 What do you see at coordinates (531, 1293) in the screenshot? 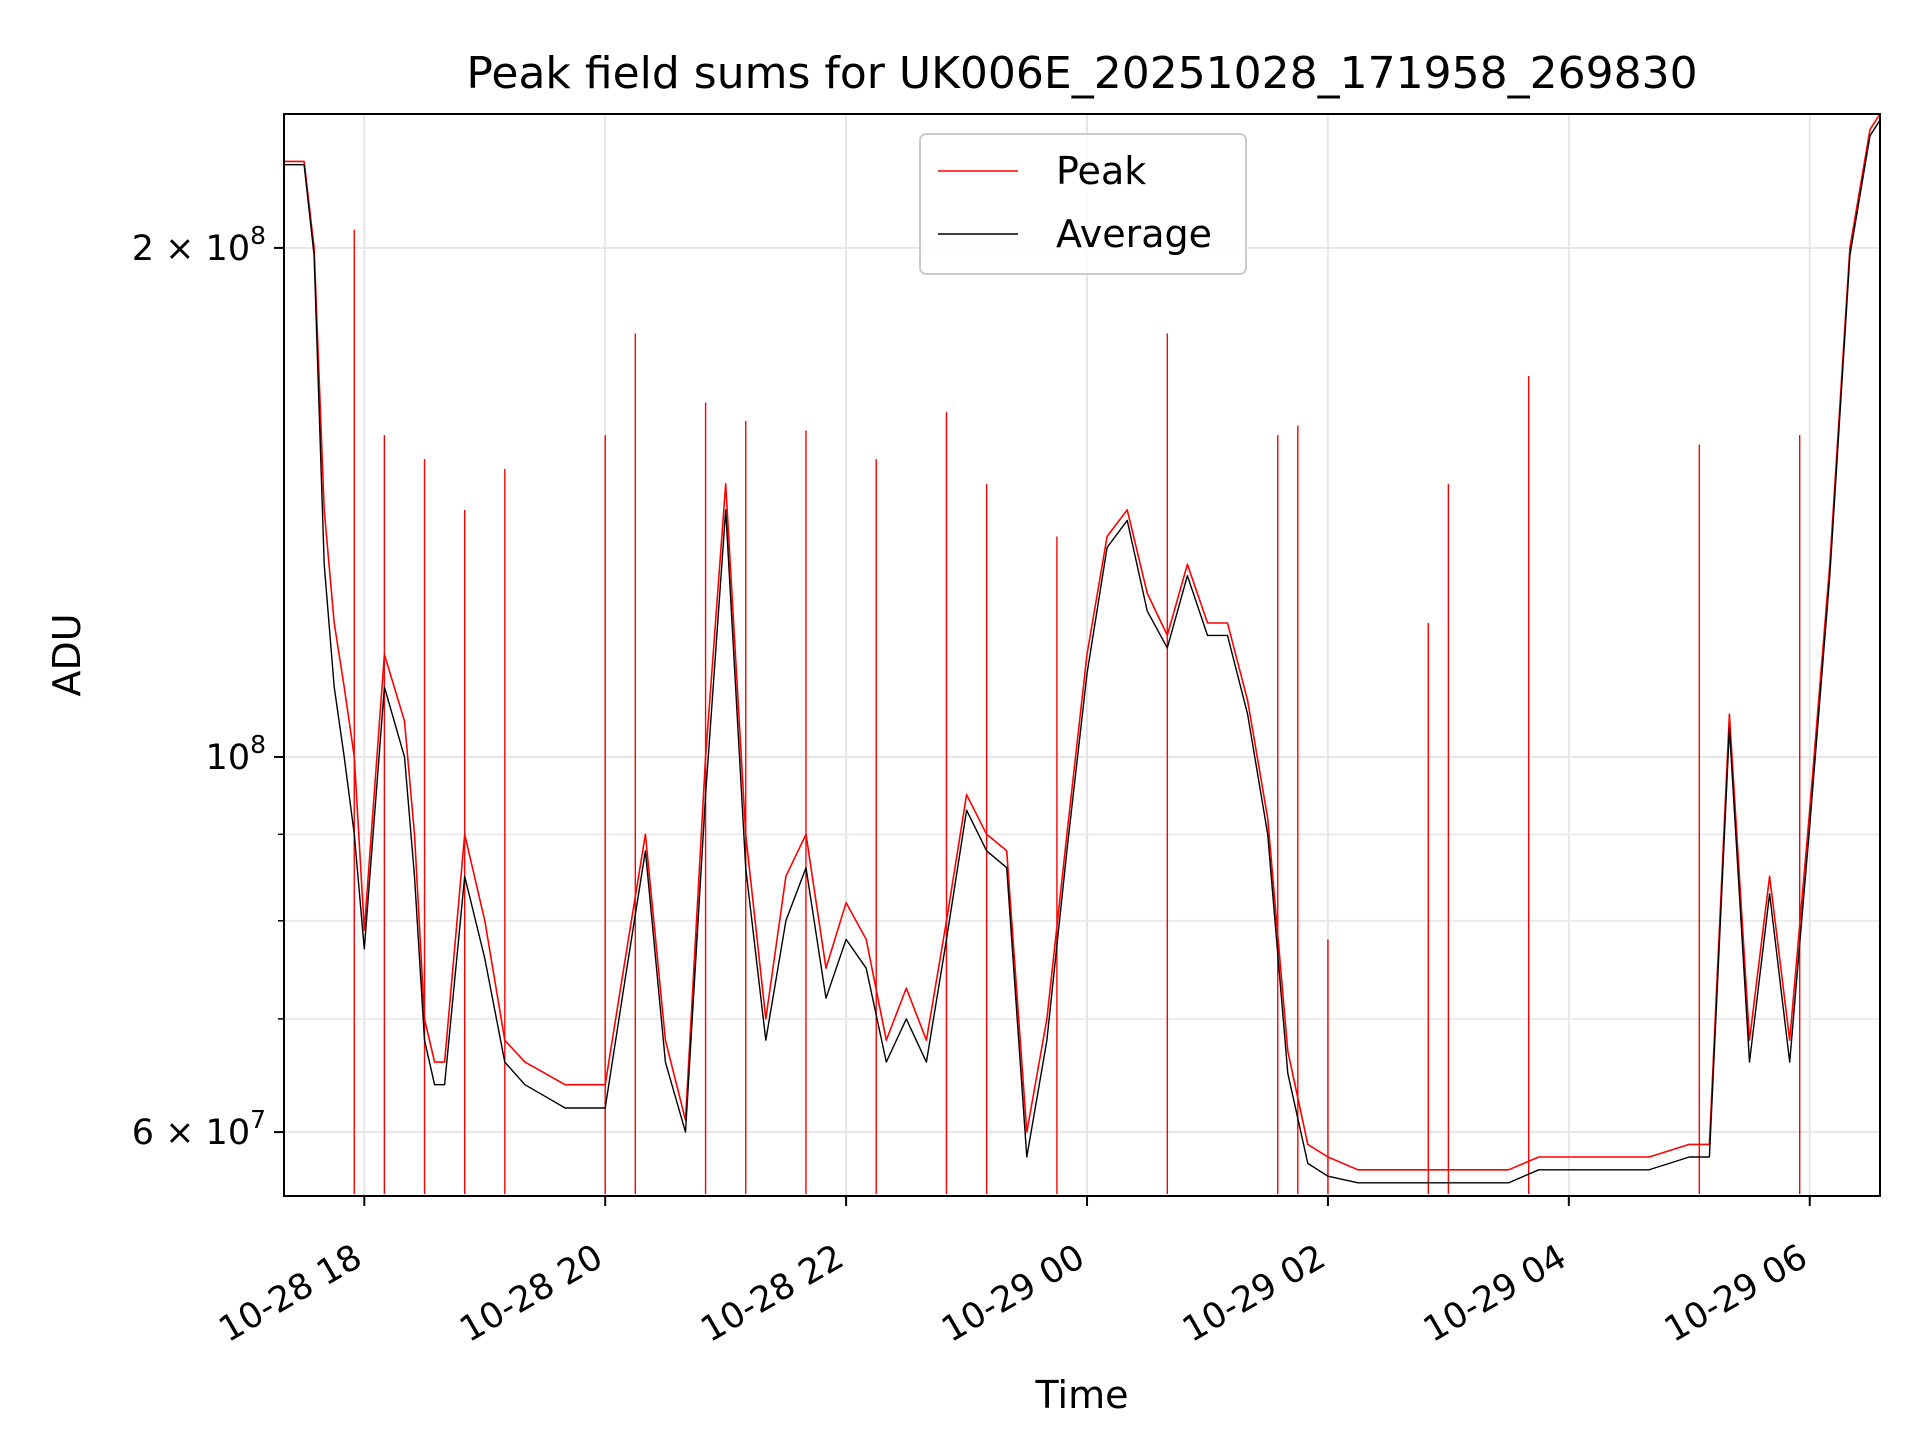
I see `x-tick-label-1: 10-28 20` at bounding box center [531, 1293].